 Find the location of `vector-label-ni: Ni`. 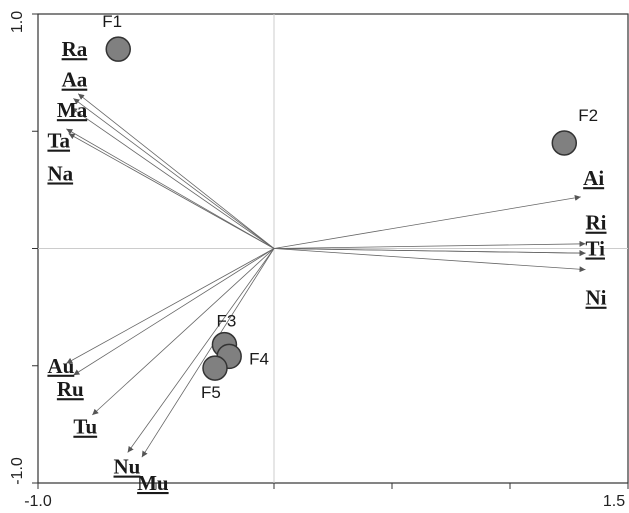

vector-label-ni: Ni is located at coordinates (596, 298).